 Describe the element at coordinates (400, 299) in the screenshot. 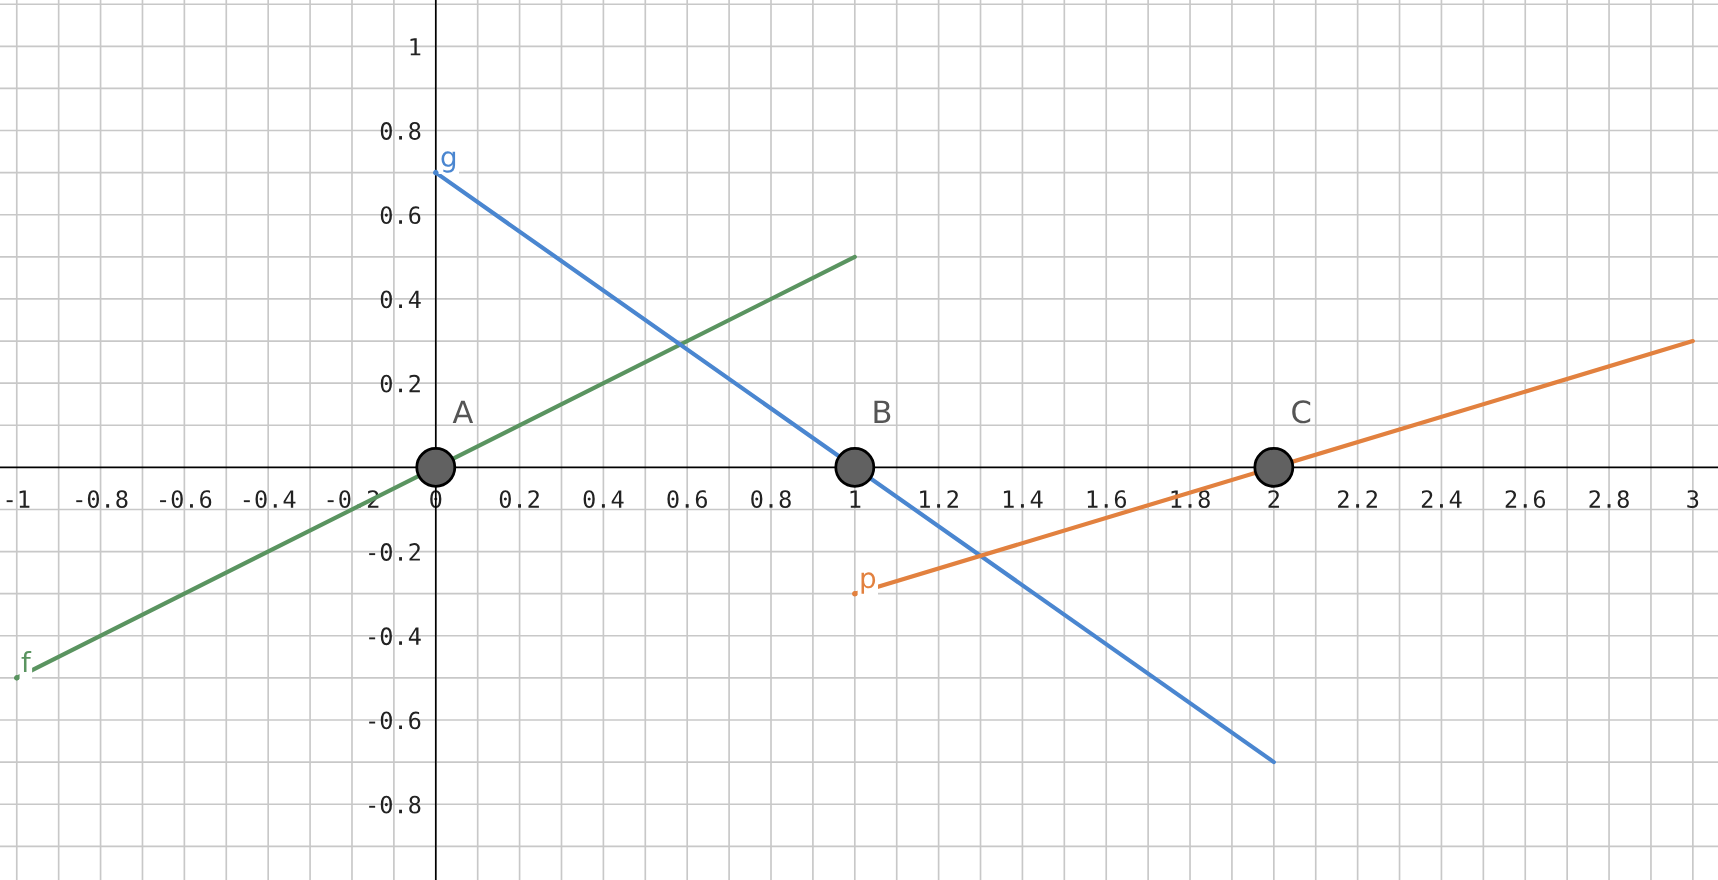

I see `y-tick-label: 0.4` at that location.